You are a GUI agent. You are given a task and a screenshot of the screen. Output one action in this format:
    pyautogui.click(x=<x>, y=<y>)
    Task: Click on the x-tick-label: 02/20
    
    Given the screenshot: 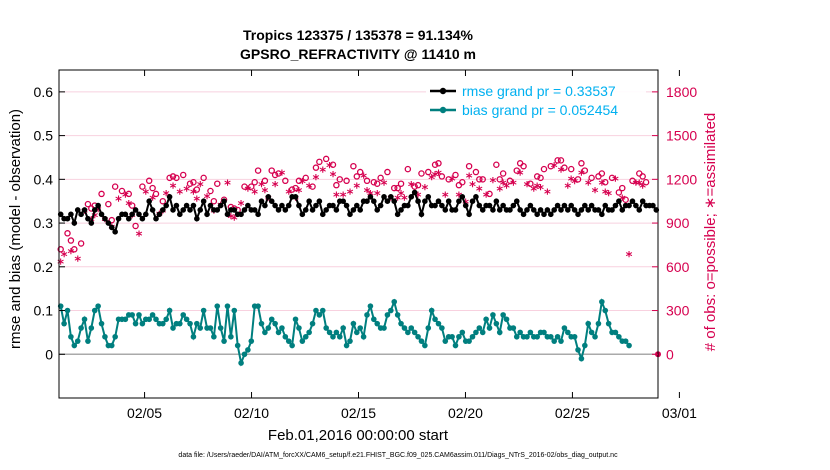 What is the action you would take?
    pyautogui.click(x=465, y=413)
    